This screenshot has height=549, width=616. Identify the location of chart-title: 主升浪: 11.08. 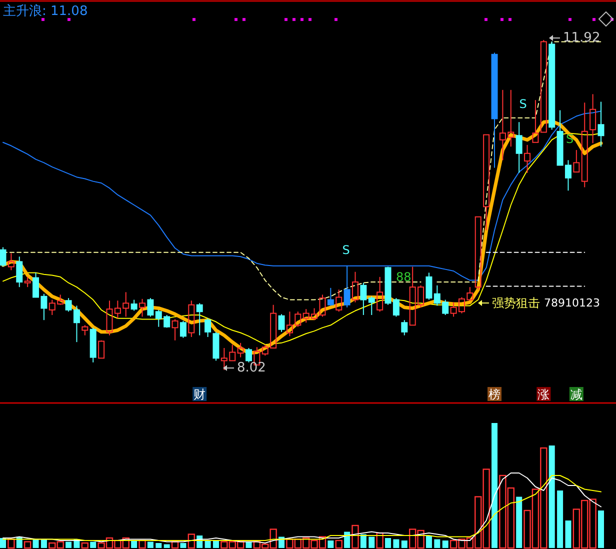
(45, 11).